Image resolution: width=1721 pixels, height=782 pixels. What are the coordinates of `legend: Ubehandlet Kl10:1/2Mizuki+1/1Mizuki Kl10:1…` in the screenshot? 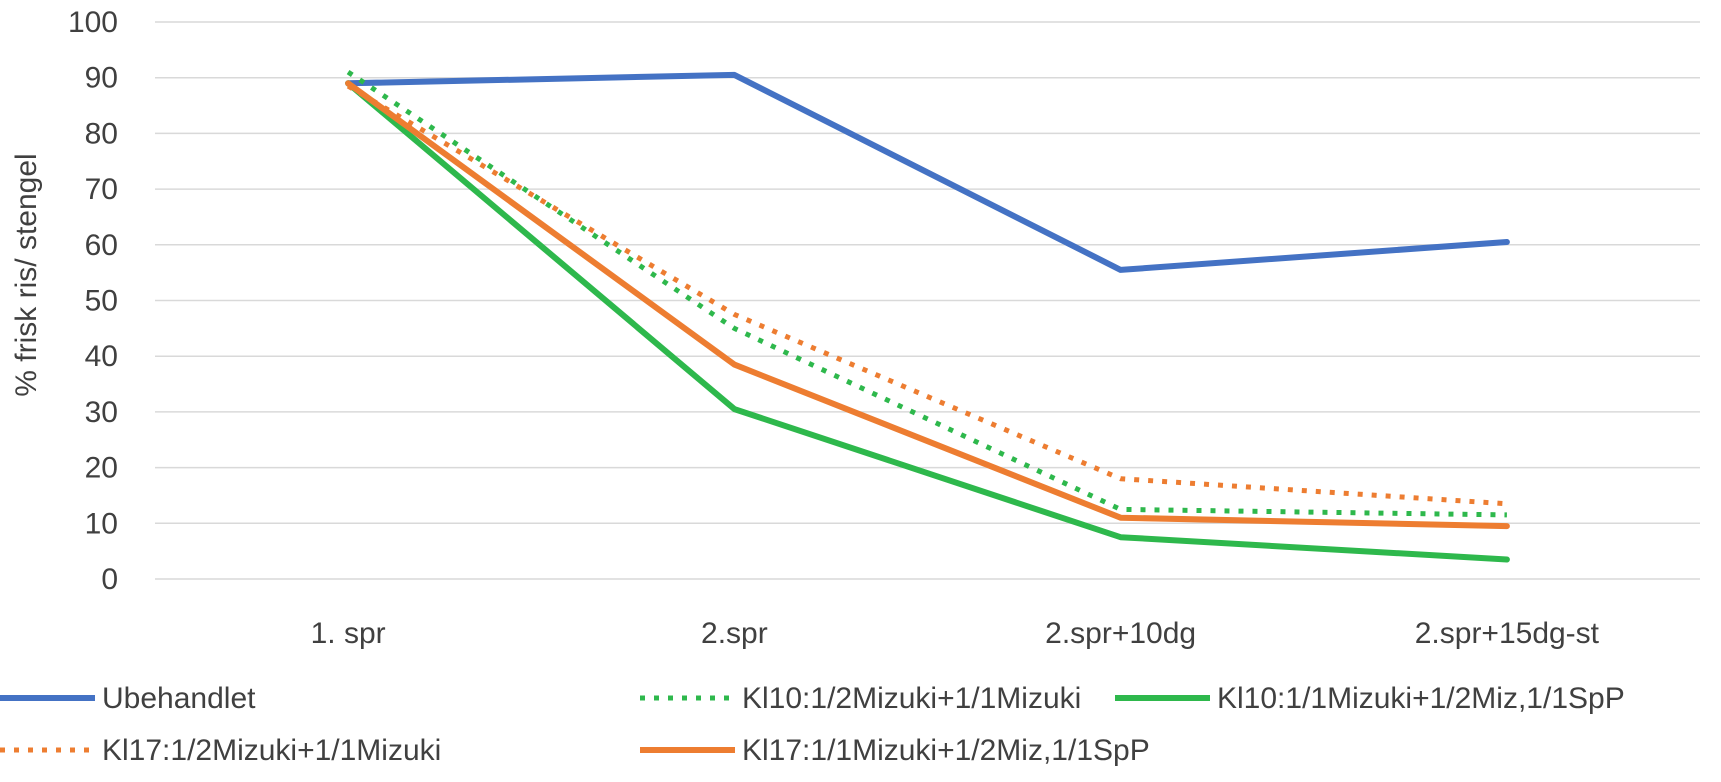 It's located at (812, 724).